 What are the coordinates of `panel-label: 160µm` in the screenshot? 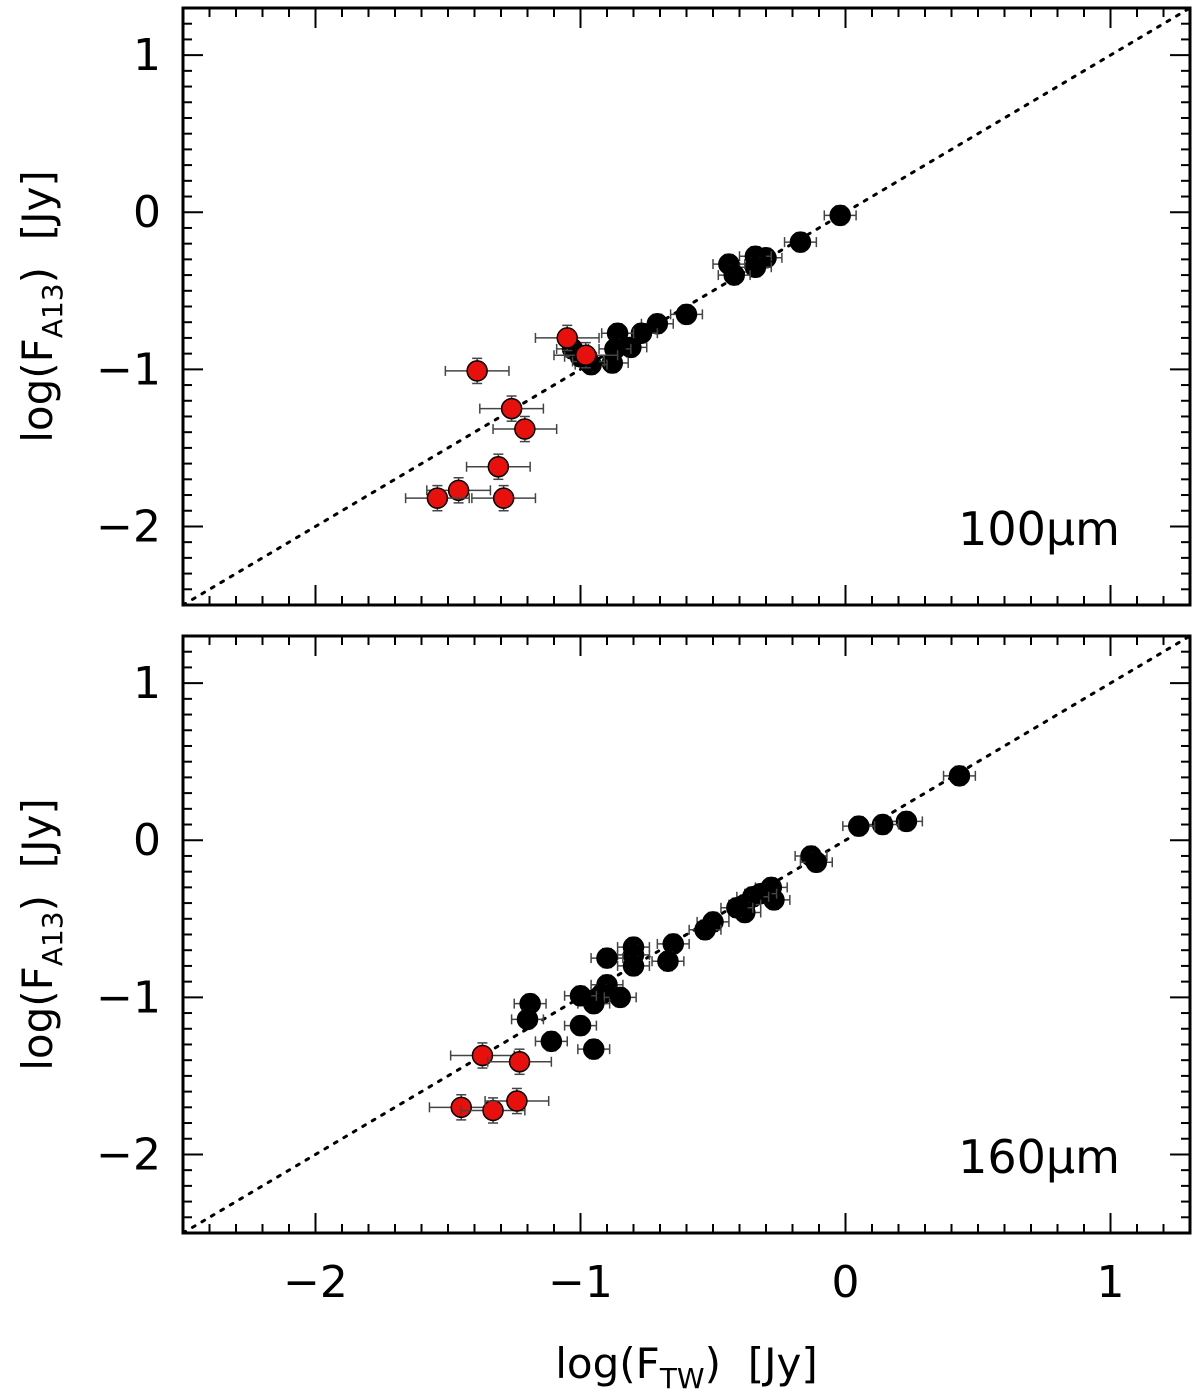 It's located at (1039, 1157).